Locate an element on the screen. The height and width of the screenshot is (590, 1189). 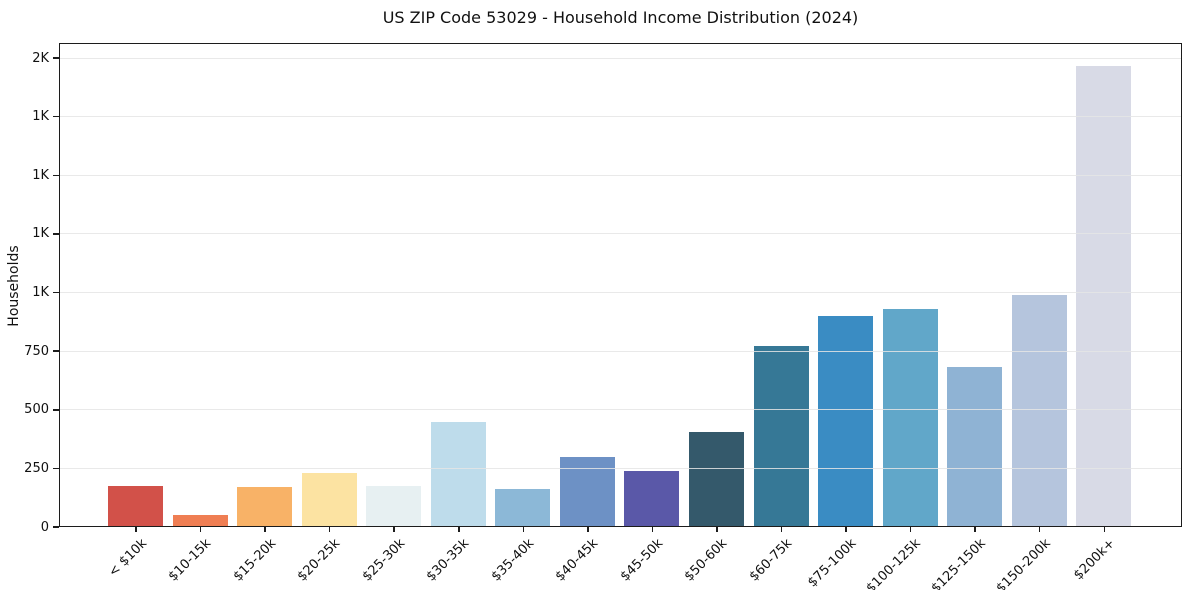
y-tick-label: 750 is located at coordinates (36, 351).